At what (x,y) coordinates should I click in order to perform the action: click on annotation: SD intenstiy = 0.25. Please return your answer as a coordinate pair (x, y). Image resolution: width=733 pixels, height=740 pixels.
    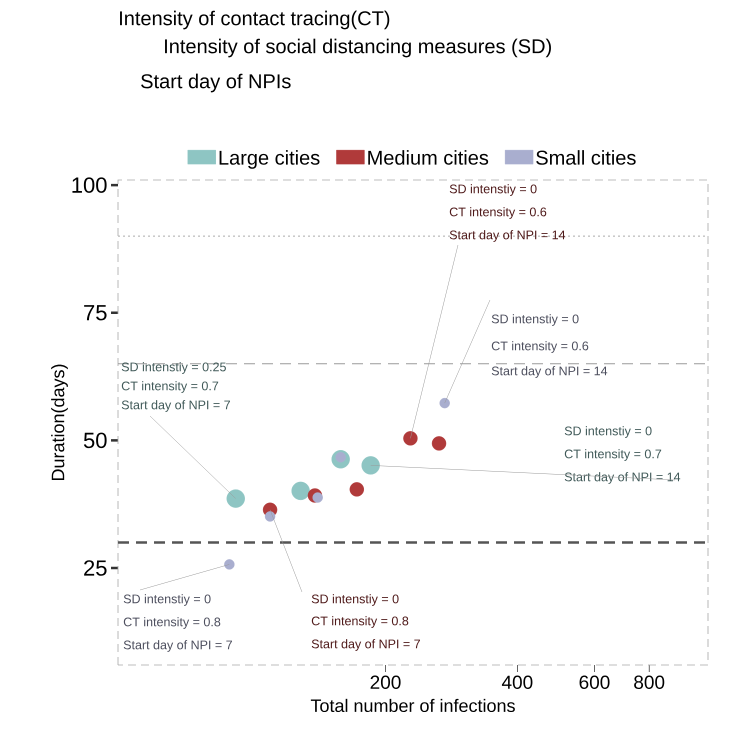
    Looking at the image, I should click on (174, 368).